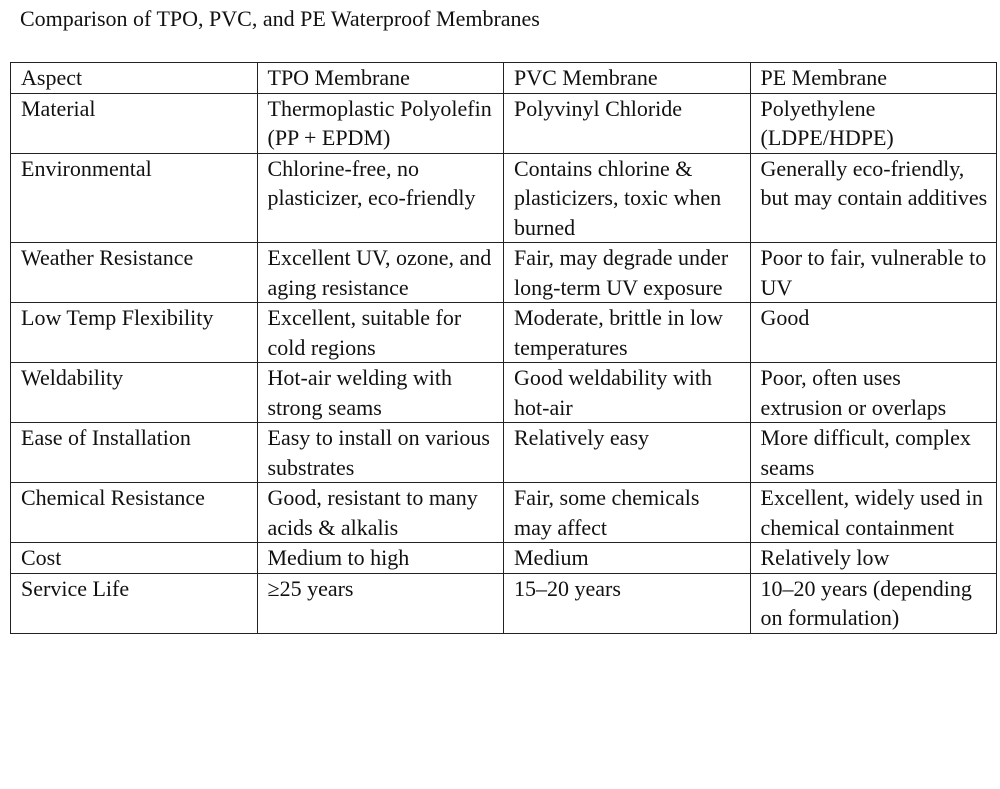 This screenshot has height=789, width=1000. I want to click on value-cell: Relatively low, so click(873, 558).